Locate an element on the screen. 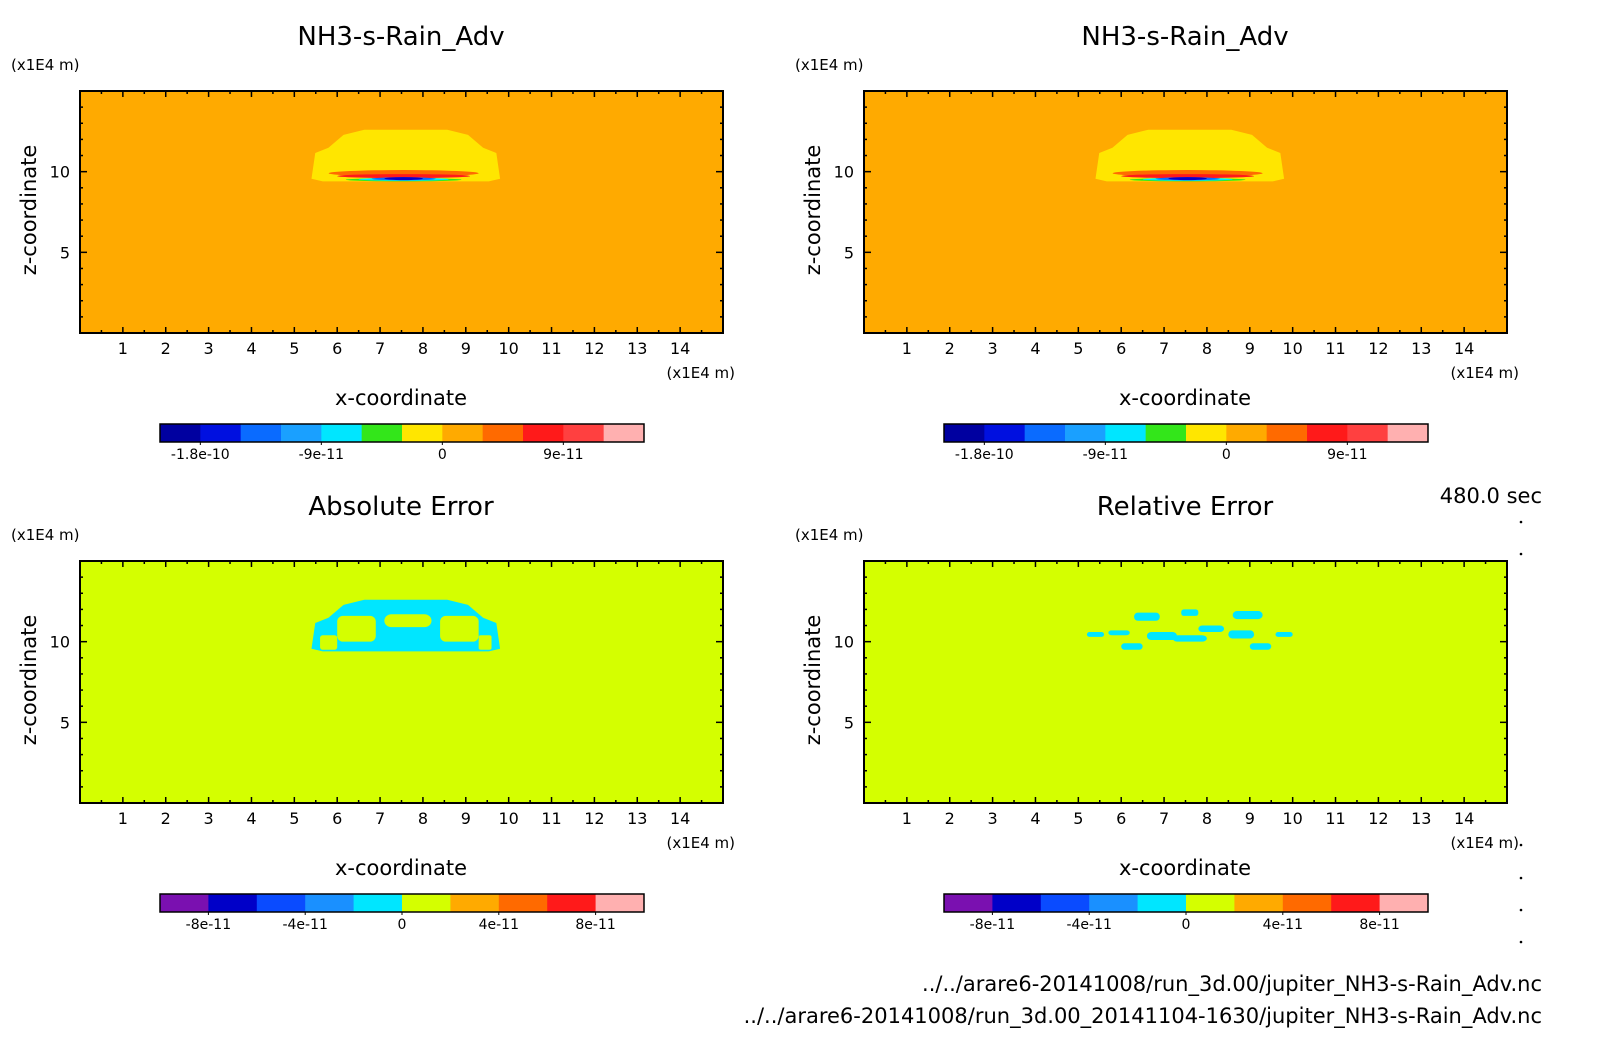  x-tick-label: 14 is located at coordinates (680, 348).